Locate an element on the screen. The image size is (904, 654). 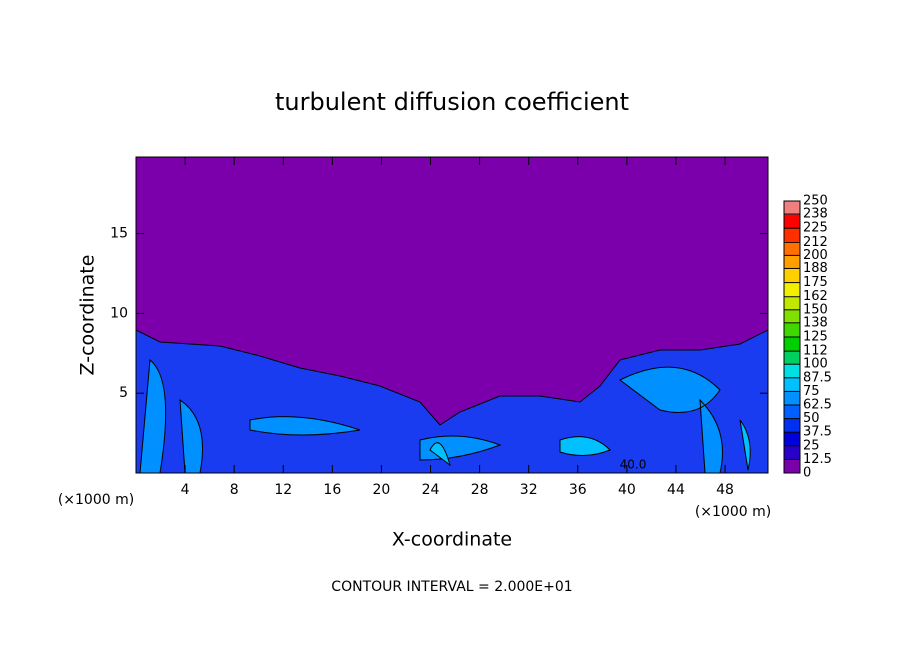
footer: CONTOUR INTERVAL = 2.000E+01 is located at coordinates (451, 587).